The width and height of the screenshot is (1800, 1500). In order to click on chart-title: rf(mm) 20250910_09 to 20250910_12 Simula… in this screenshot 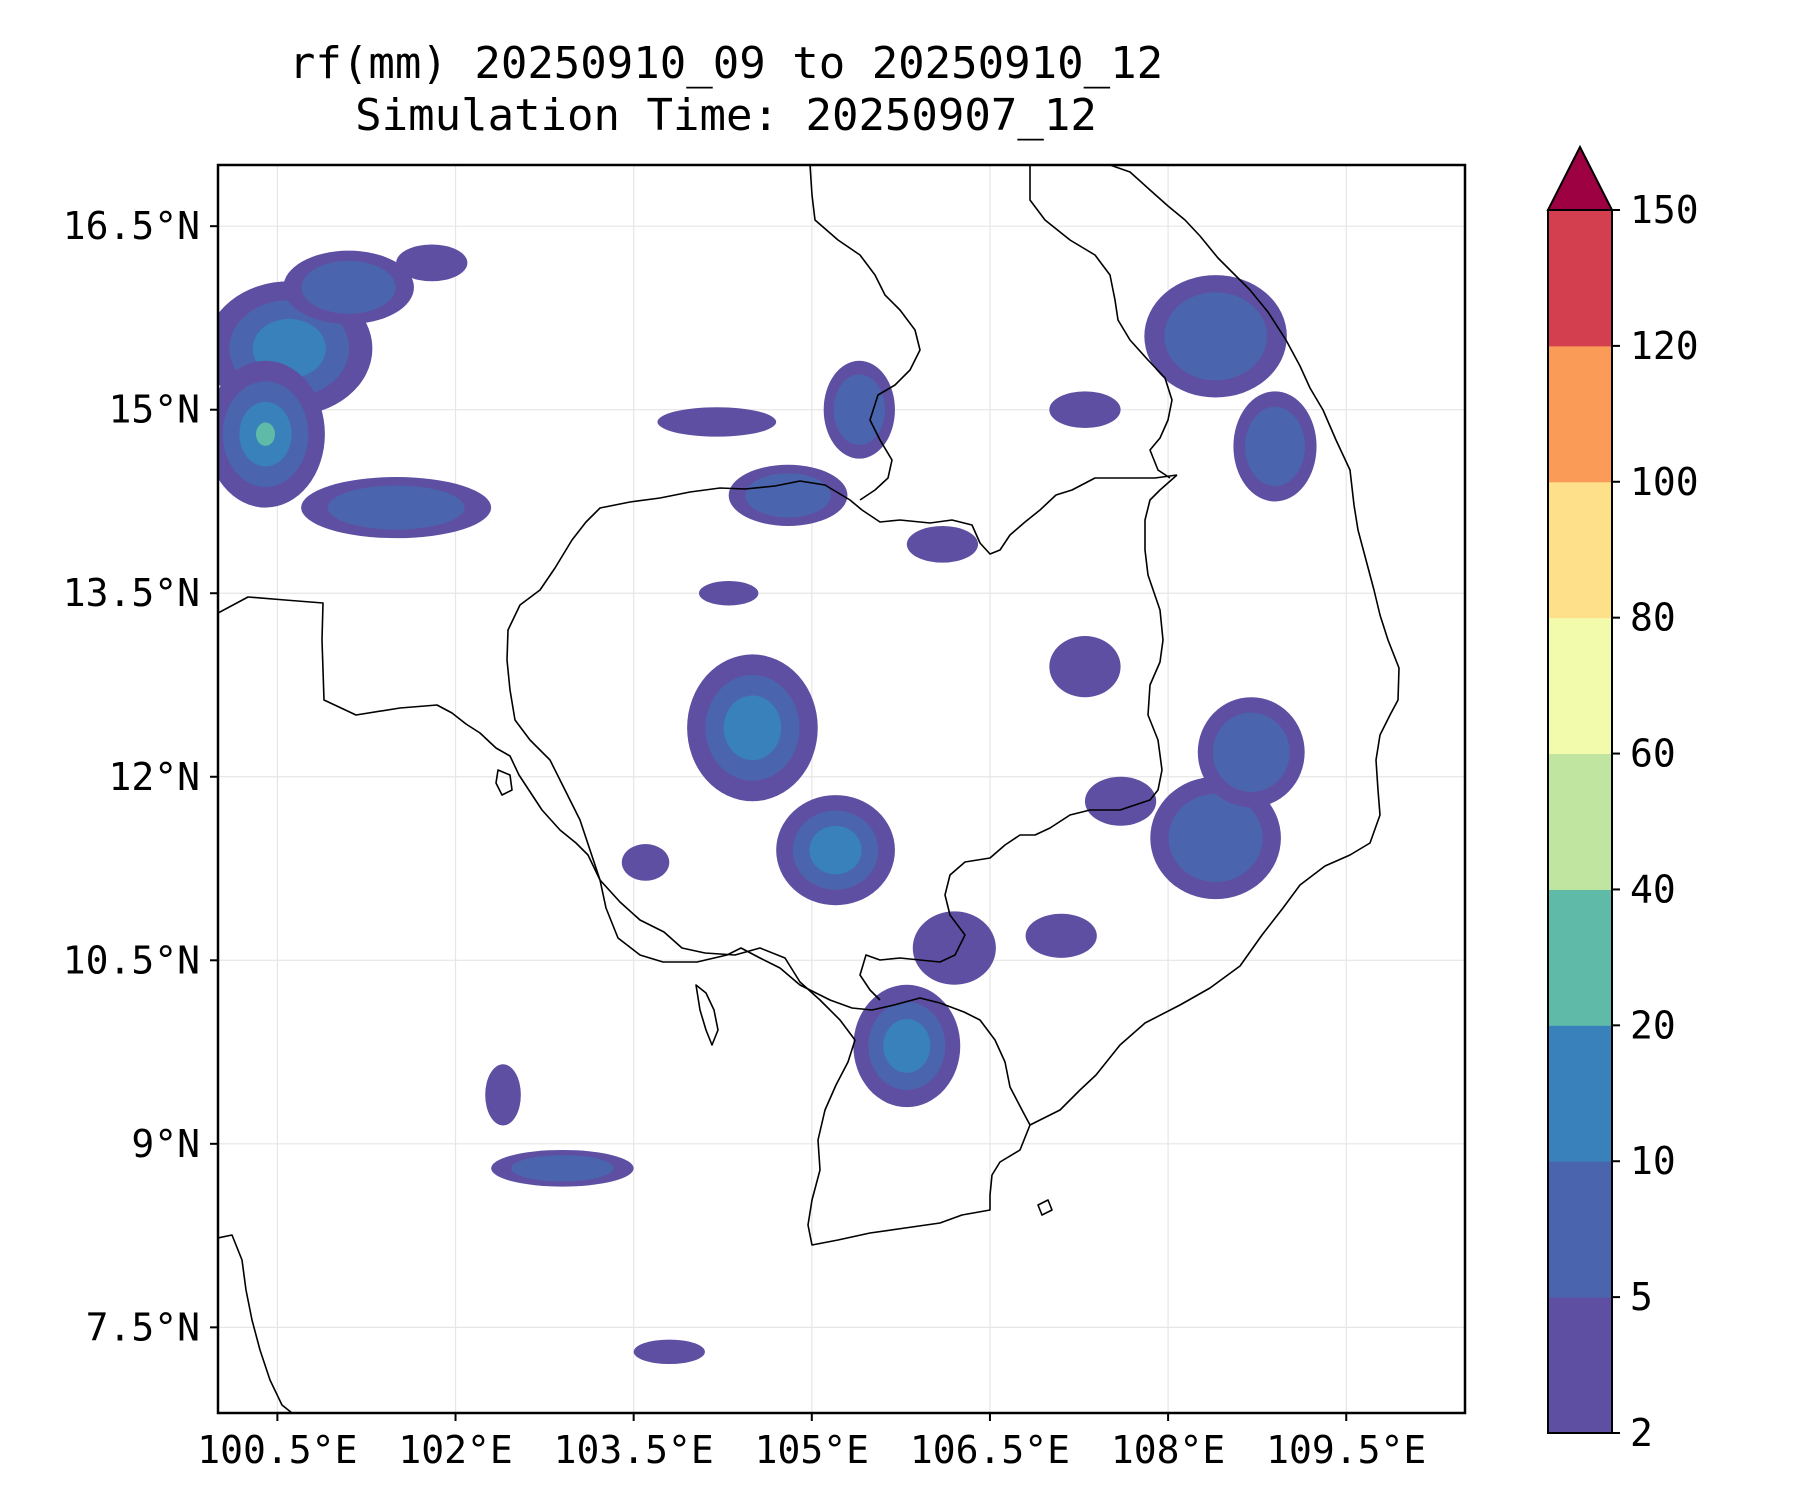, I will do `click(726, 90)`.